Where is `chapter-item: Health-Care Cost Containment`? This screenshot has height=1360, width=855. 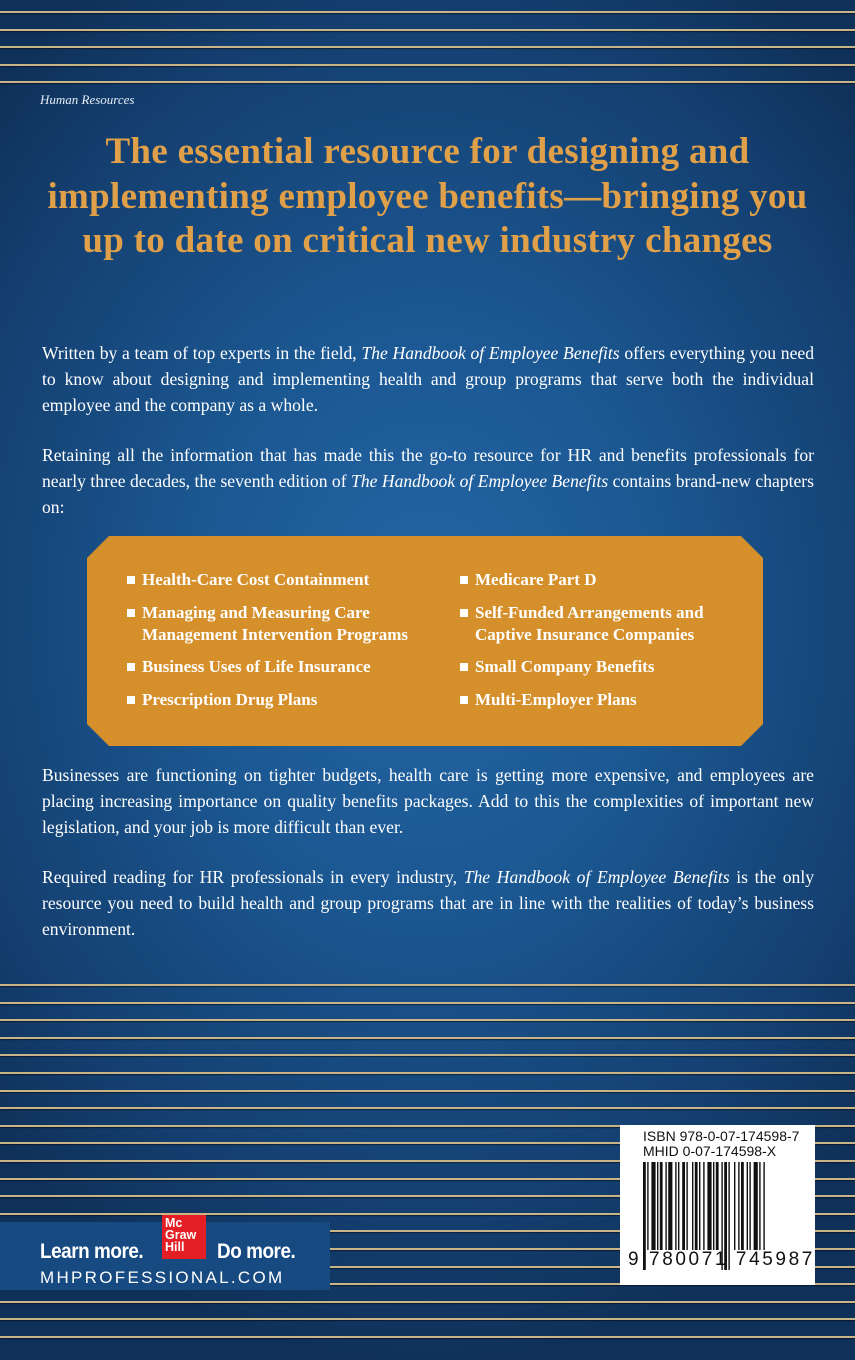 chapter-item: Health-Care Cost Containment is located at coordinates (287, 580).